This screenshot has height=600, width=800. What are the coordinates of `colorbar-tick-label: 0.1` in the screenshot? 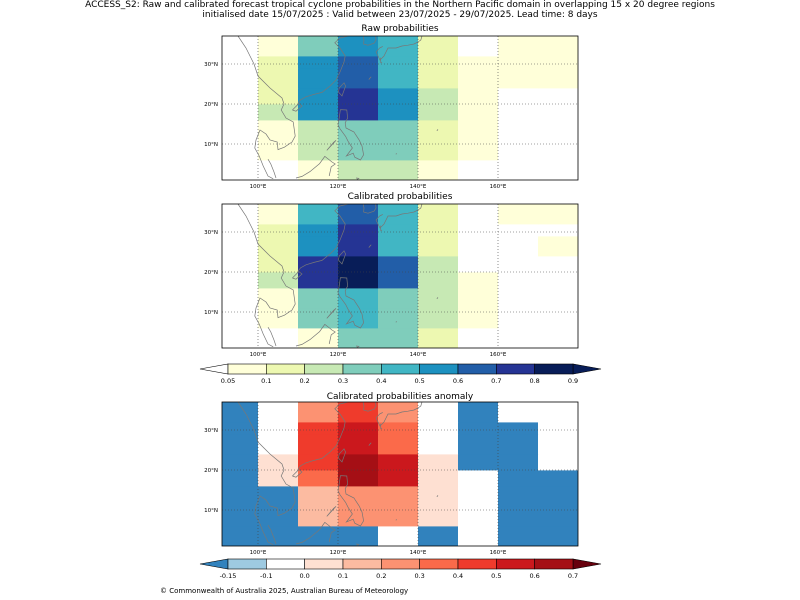 It's located at (343, 576).